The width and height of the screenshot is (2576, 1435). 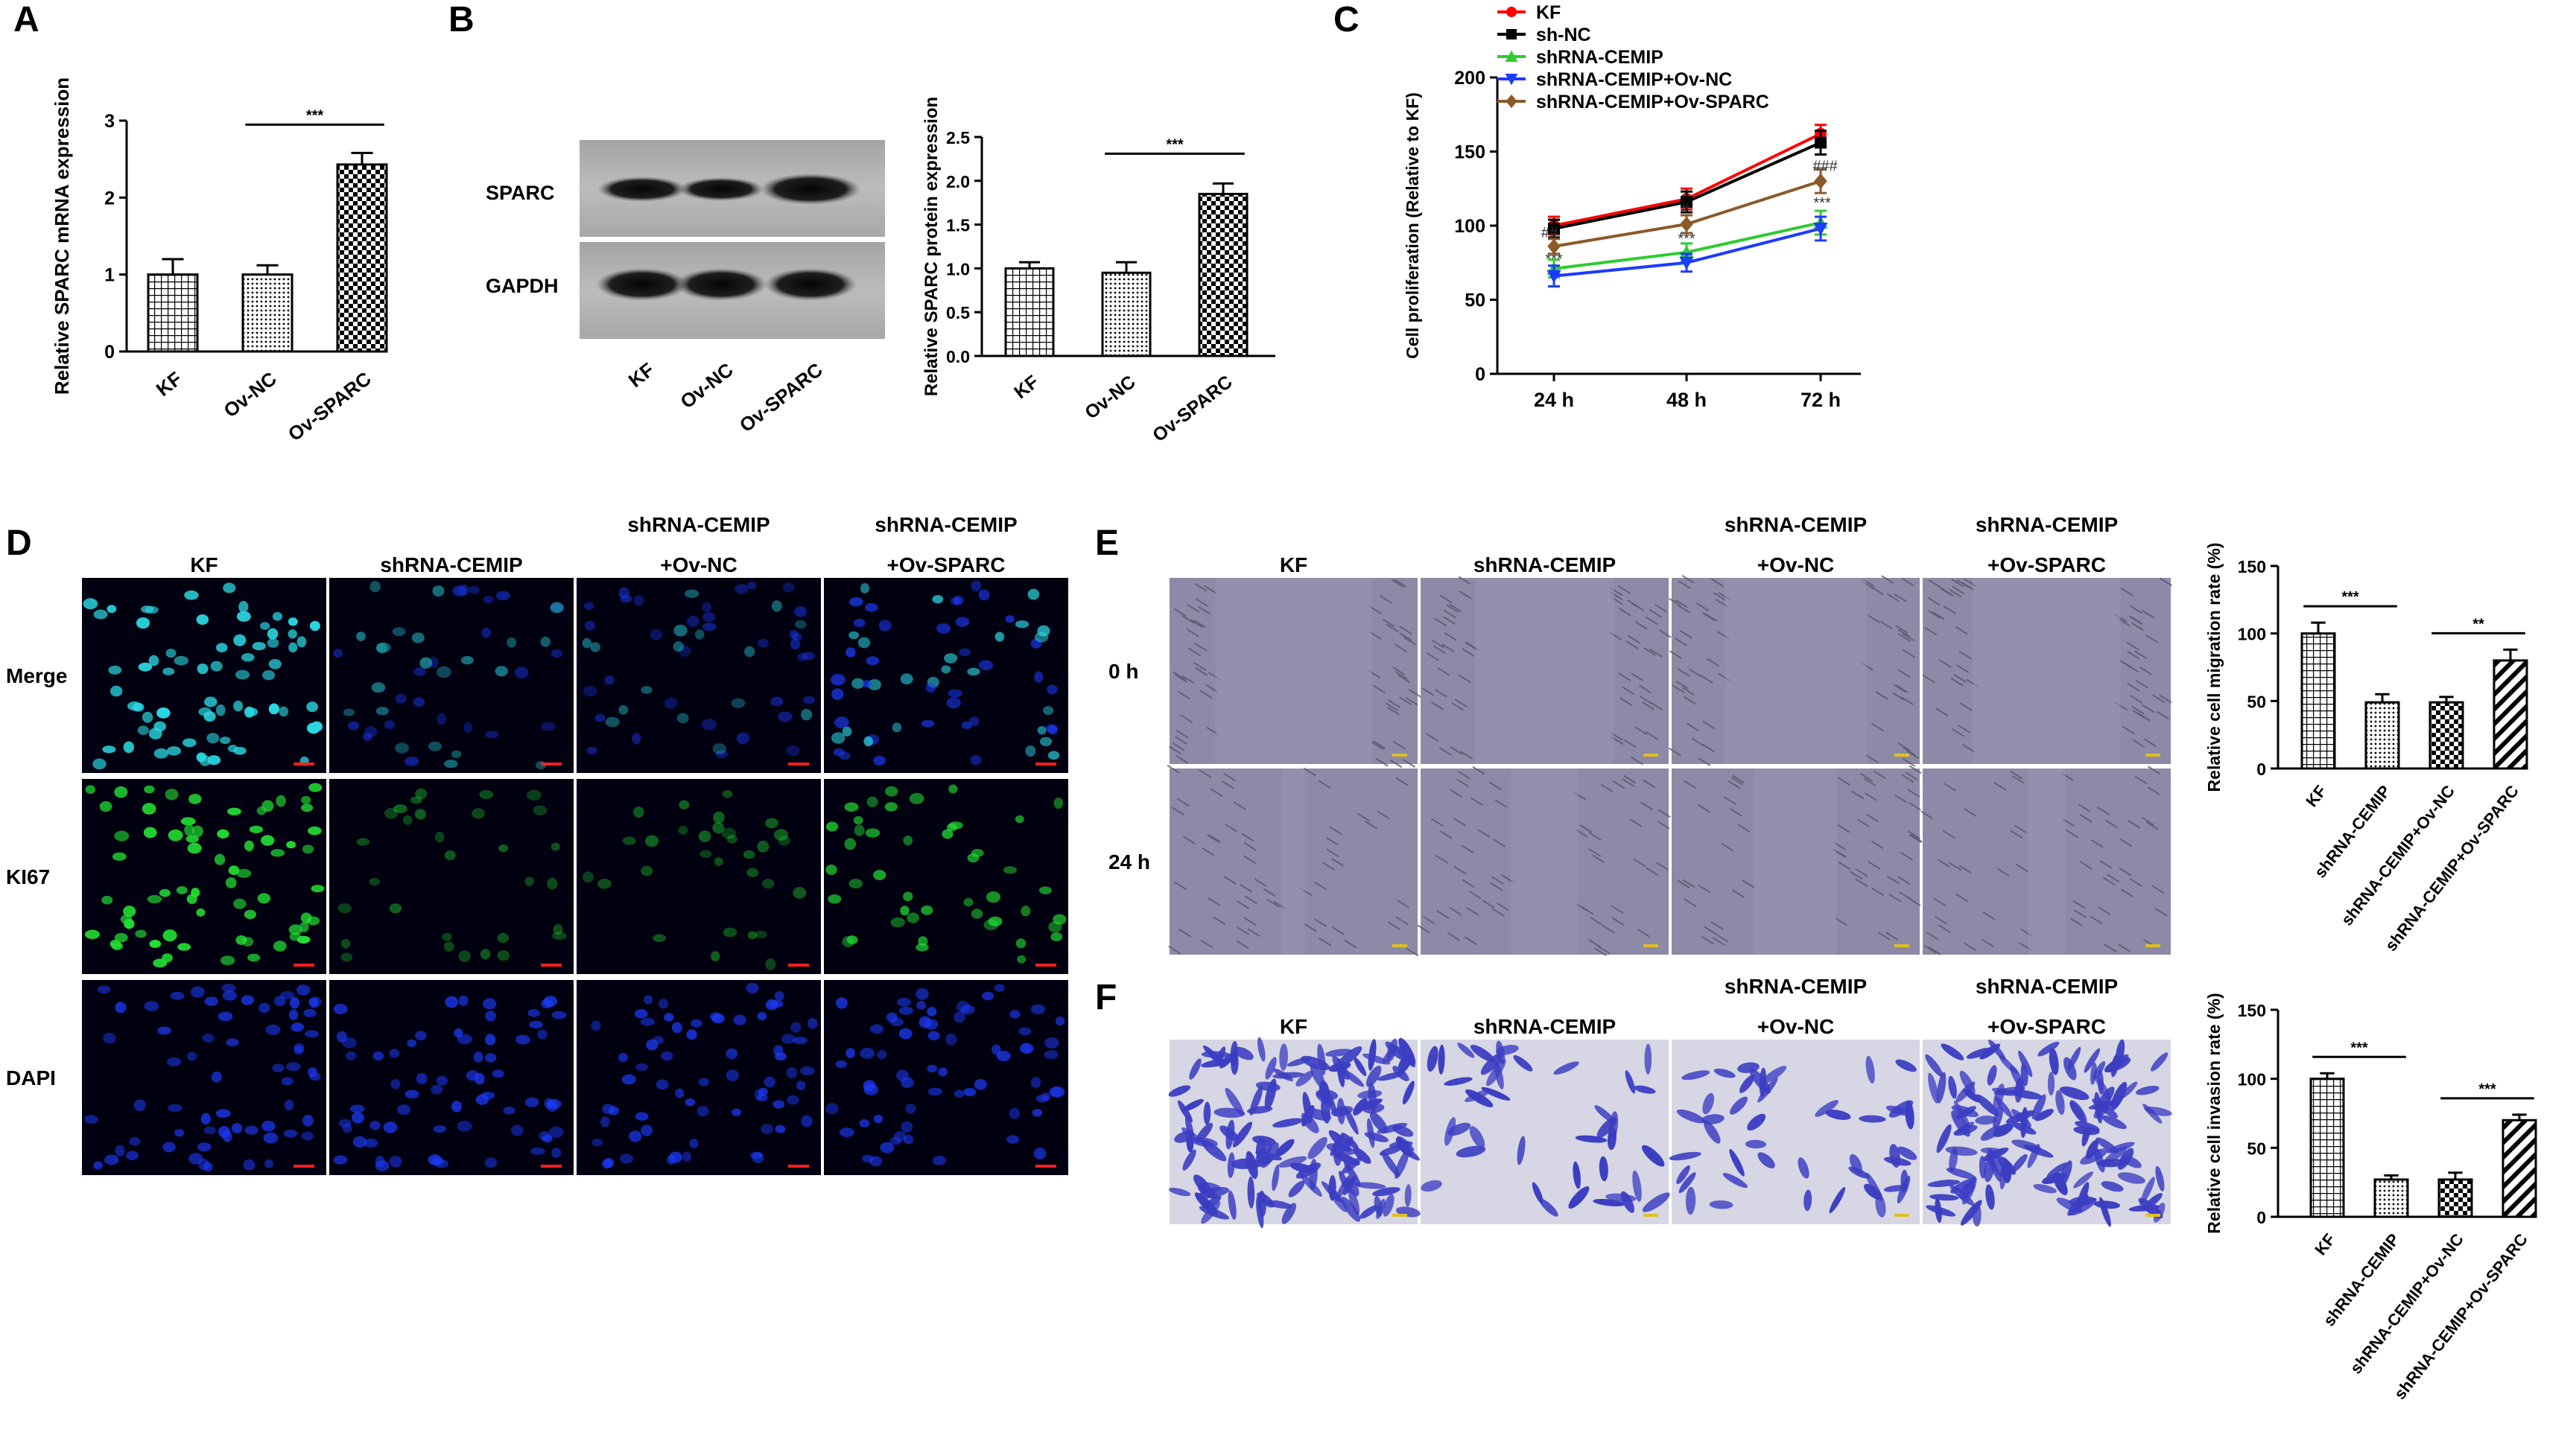 I want to click on y-tick-label: 1, so click(x=110, y=275).